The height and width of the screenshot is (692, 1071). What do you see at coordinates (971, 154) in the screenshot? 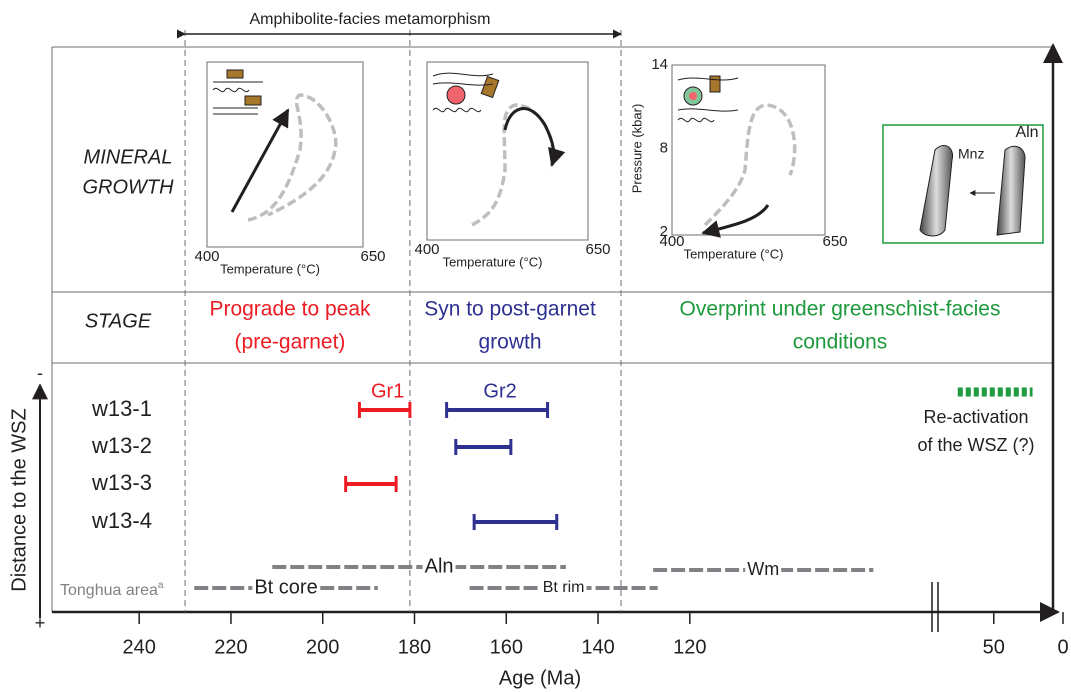
I see `inset-label: Mnz` at bounding box center [971, 154].